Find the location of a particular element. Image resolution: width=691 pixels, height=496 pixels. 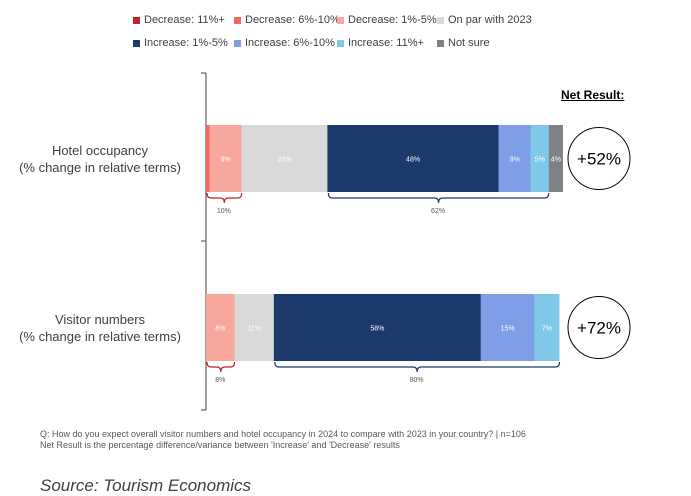

legend-label: Decrease: 6%-10% is located at coordinates (292, 20).